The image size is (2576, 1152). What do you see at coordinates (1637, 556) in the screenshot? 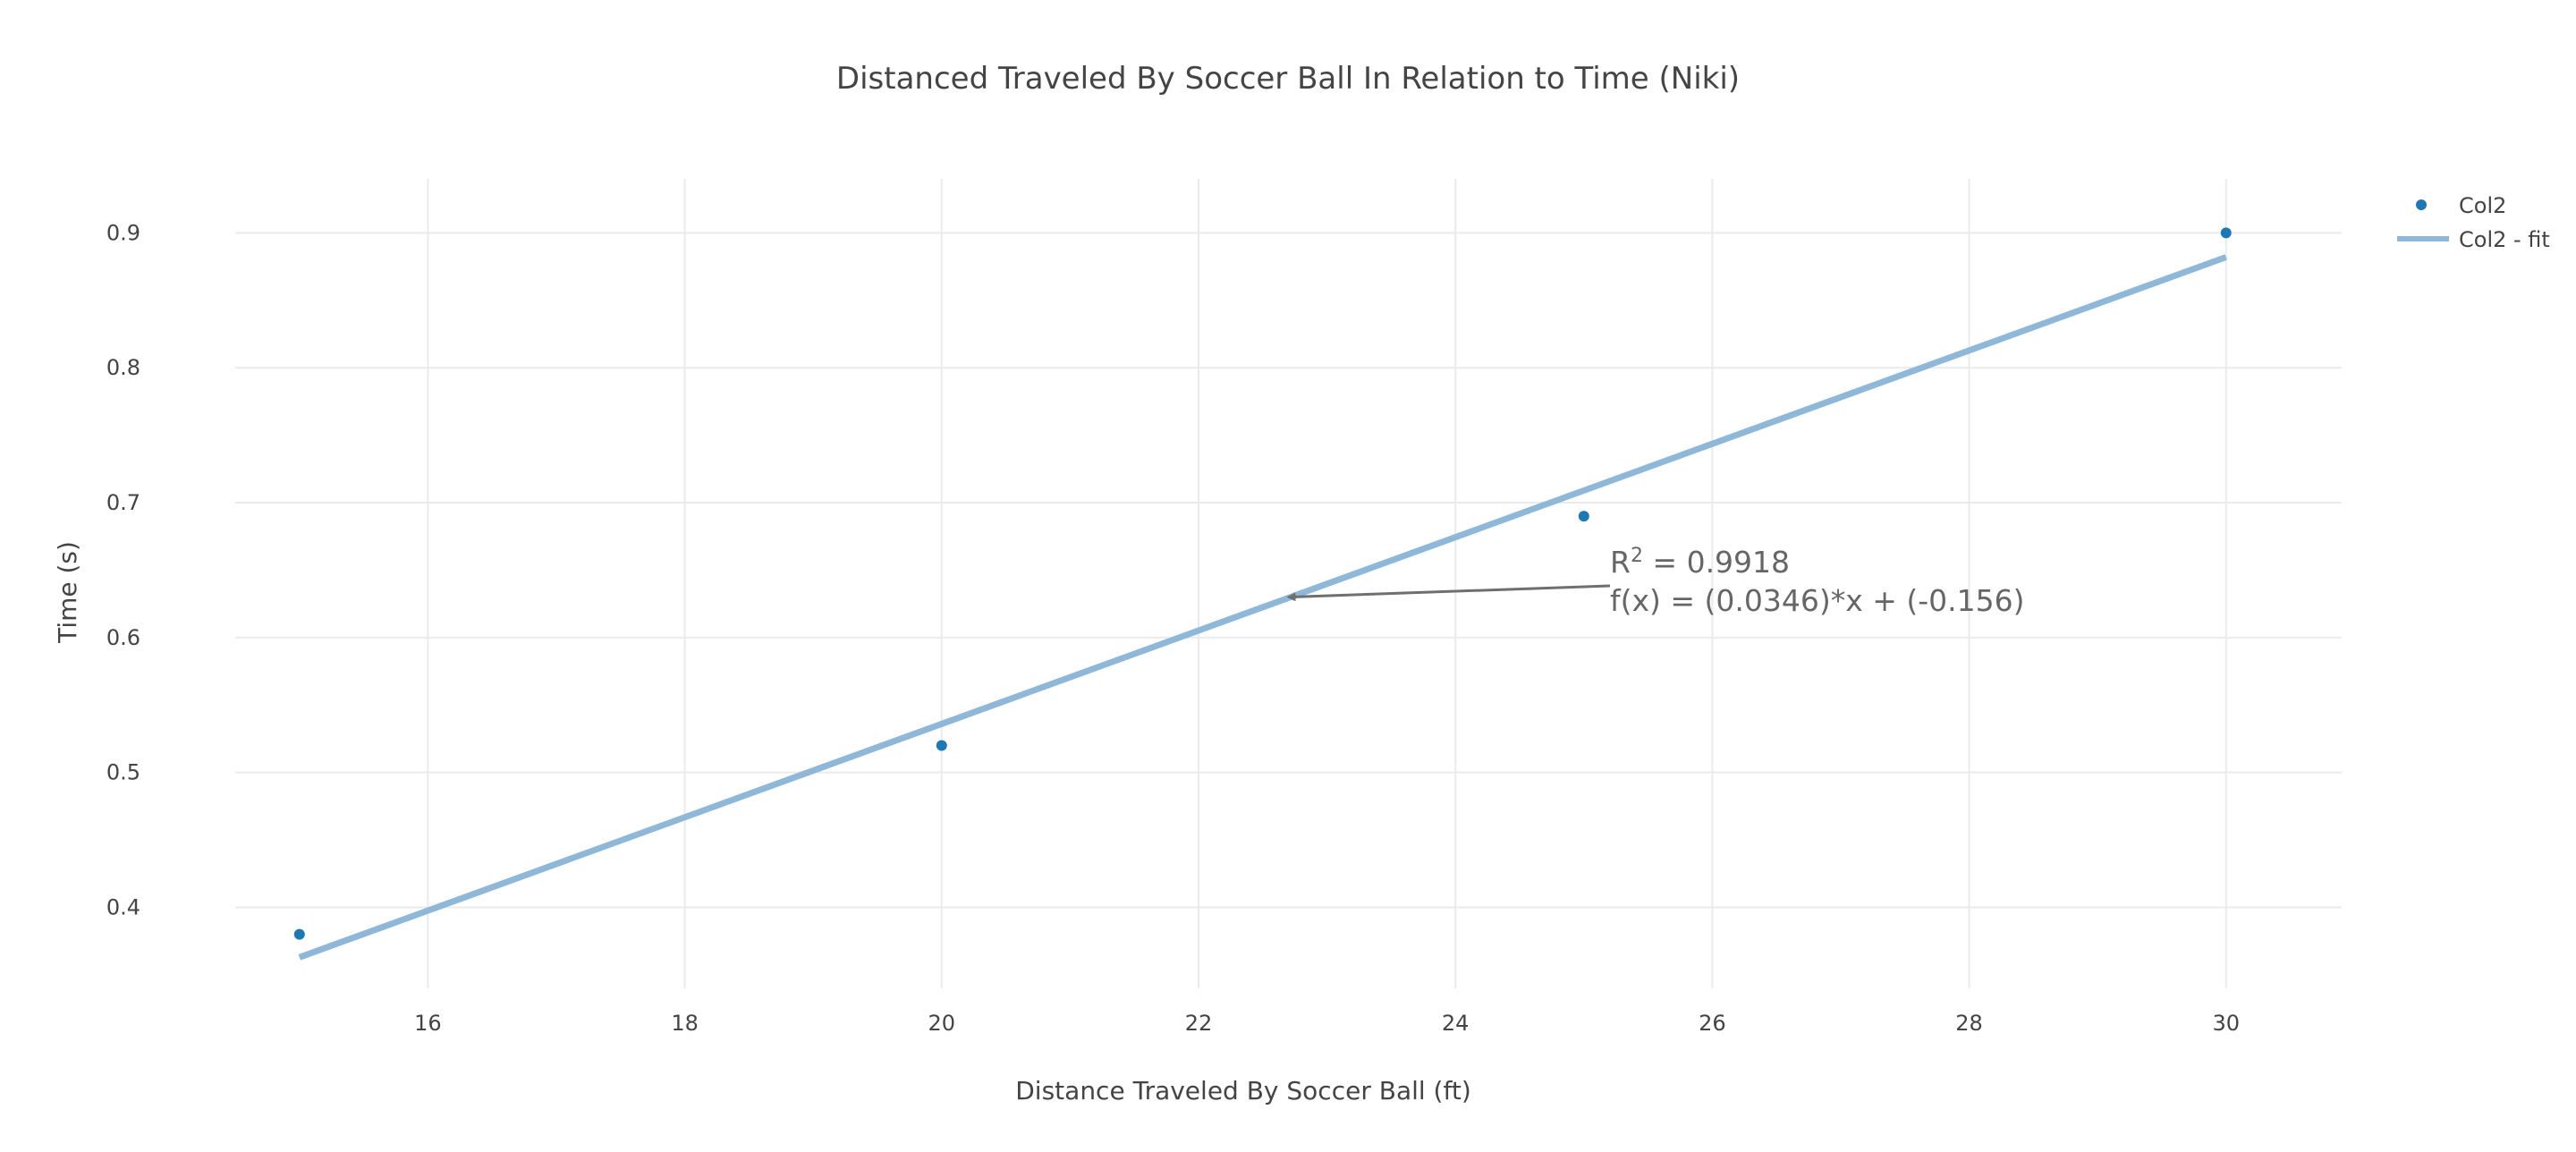
I see `annotation-r2-sup: 2` at bounding box center [1637, 556].